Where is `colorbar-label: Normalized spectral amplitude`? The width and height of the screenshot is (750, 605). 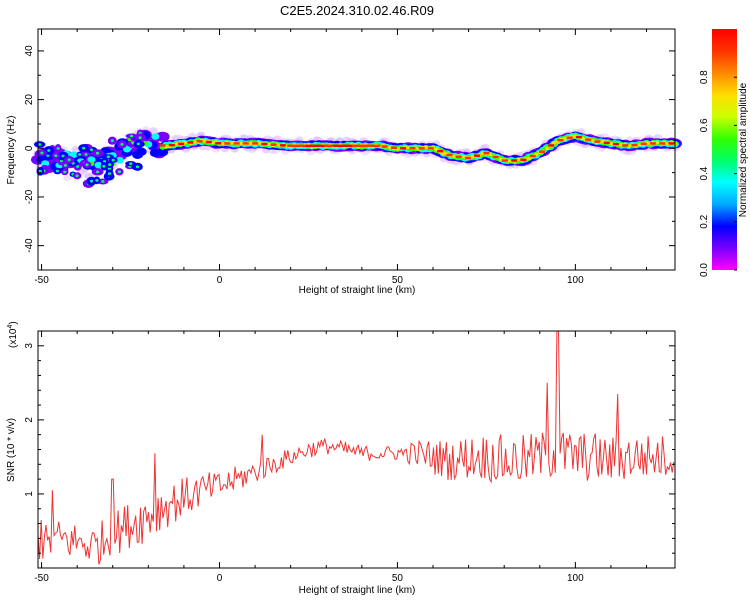
colorbar-label: Normalized spectral amplitude is located at coordinates (743, 149).